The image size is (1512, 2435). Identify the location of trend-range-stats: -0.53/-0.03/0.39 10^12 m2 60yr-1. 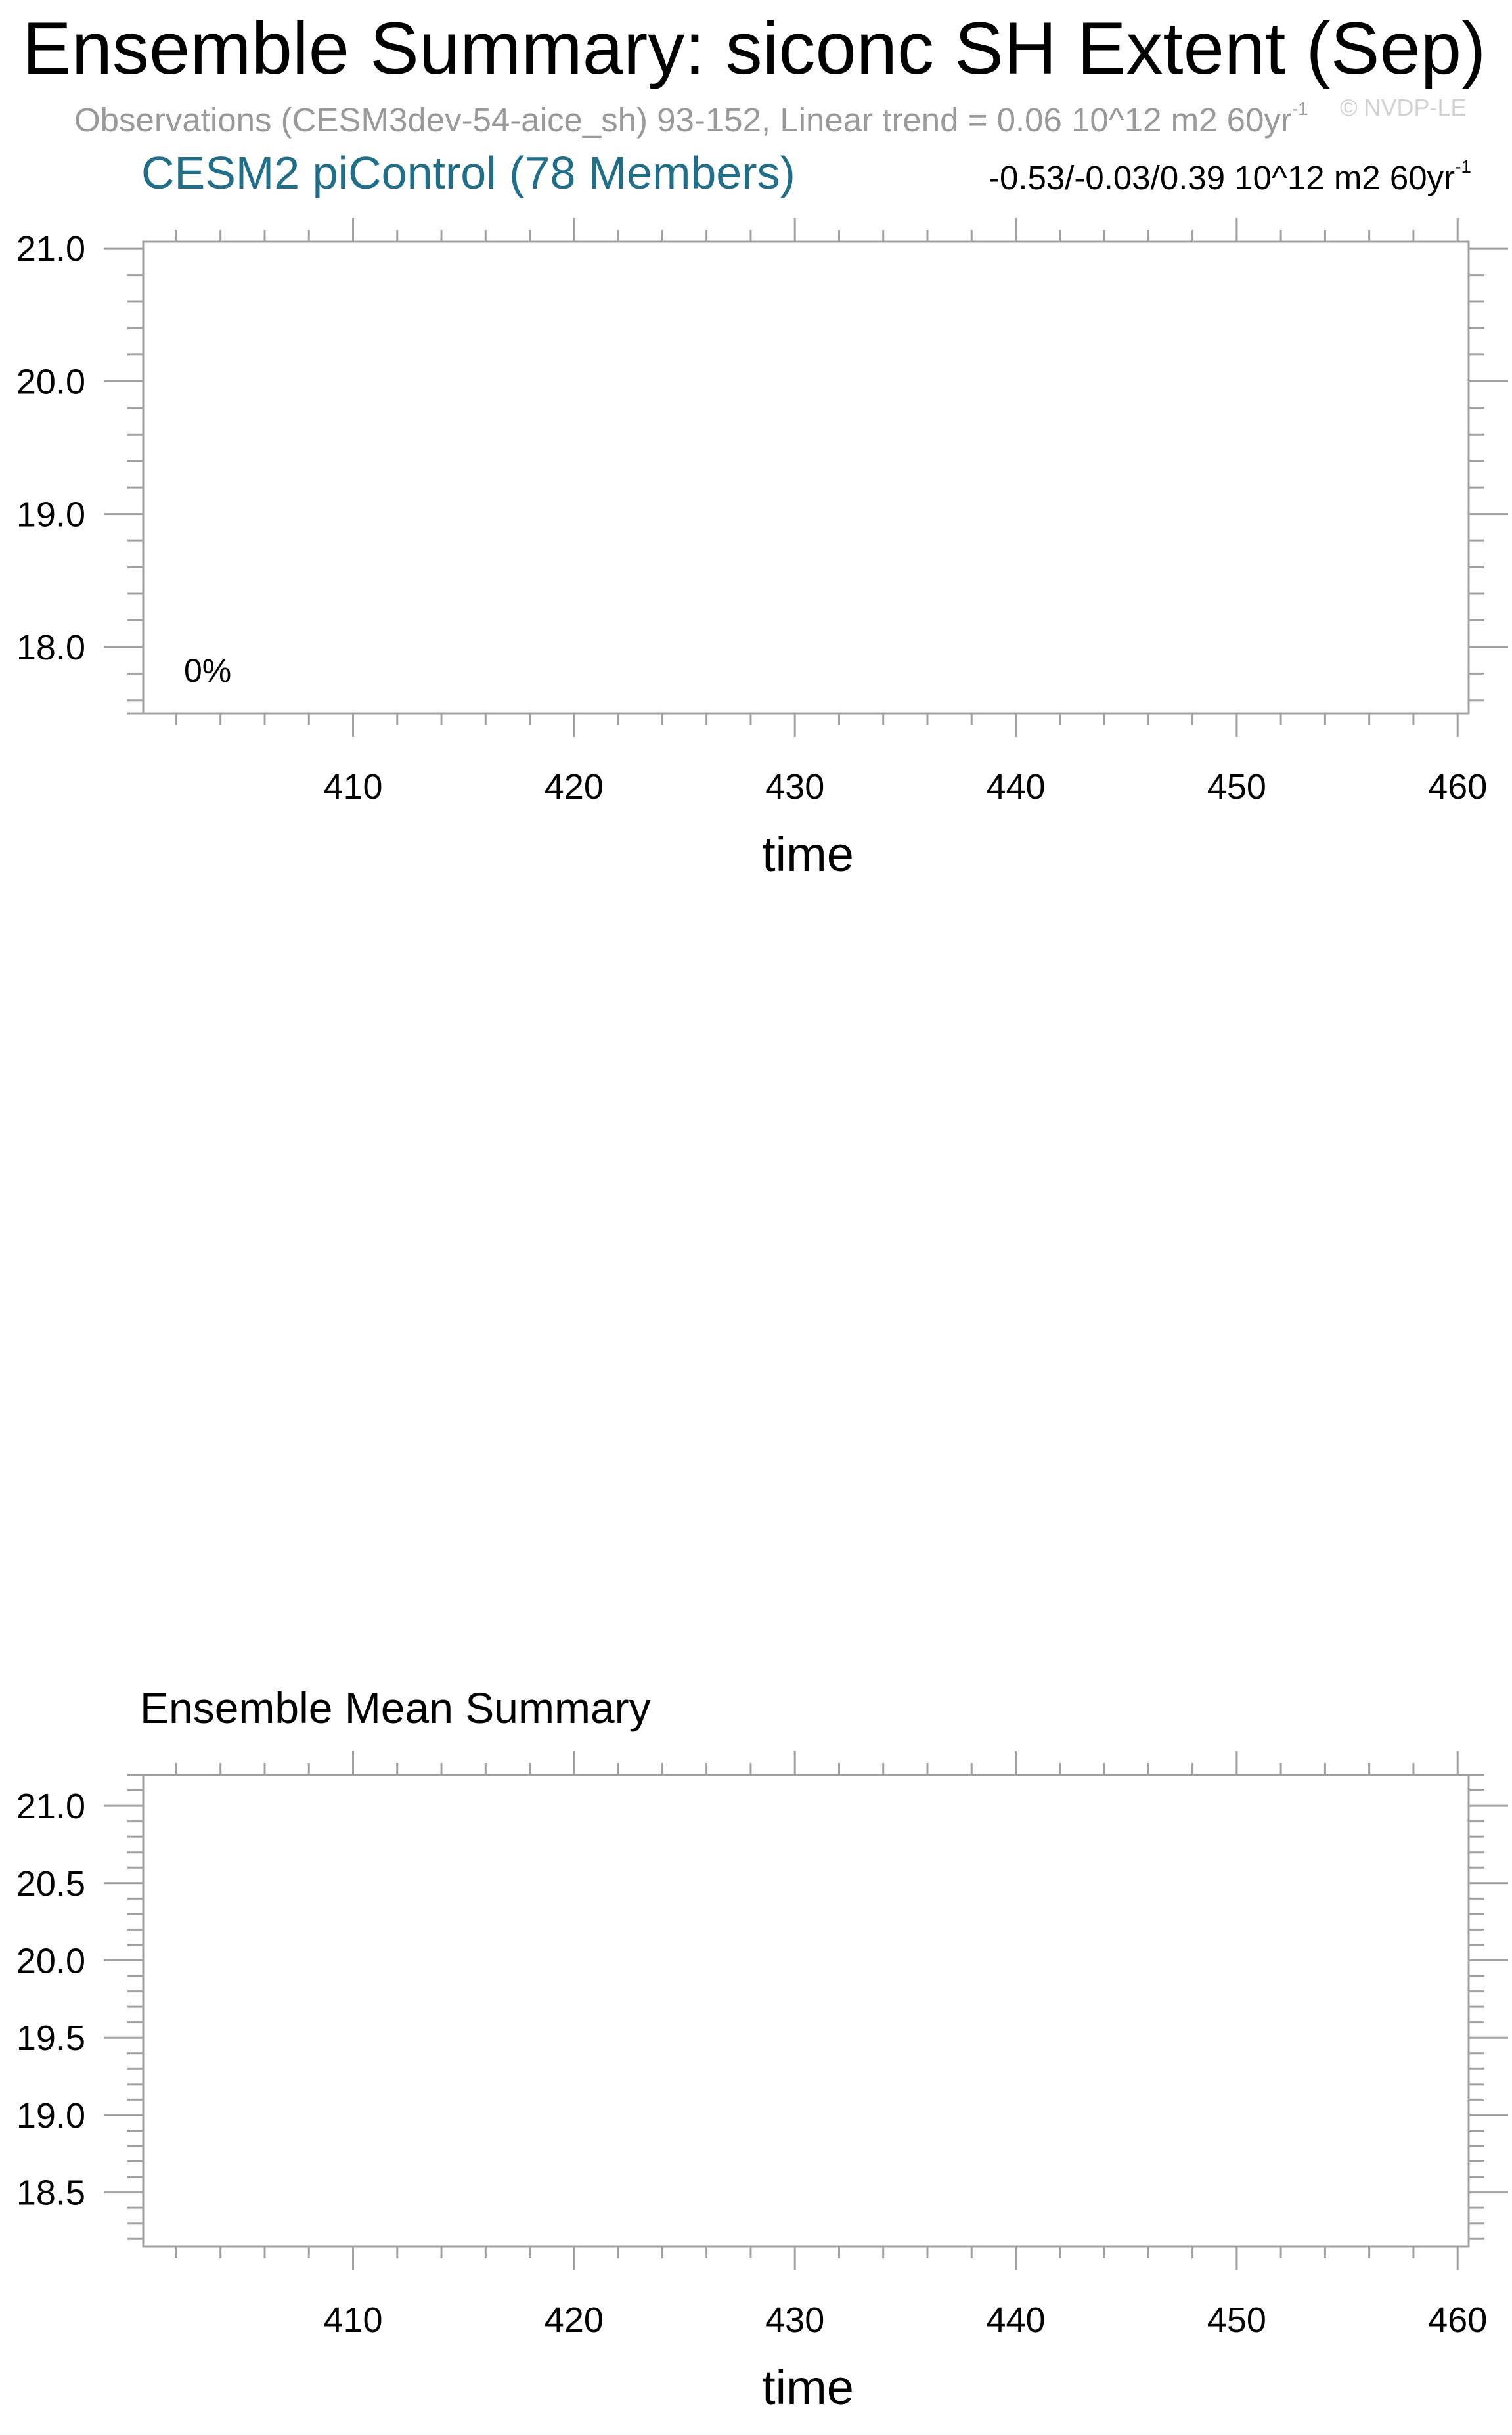
(1230, 177).